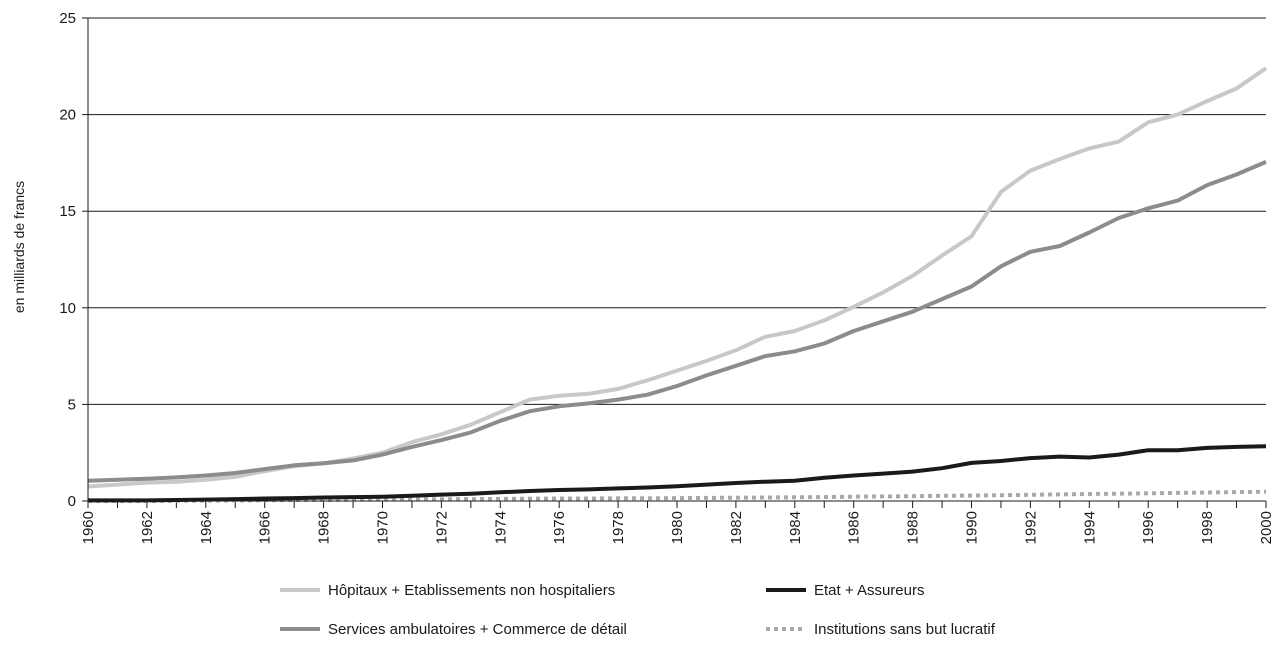 Image resolution: width=1286 pixels, height=646 pixels. What do you see at coordinates (1207, 527) in the screenshot?
I see `x-tick-label: 1998` at bounding box center [1207, 527].